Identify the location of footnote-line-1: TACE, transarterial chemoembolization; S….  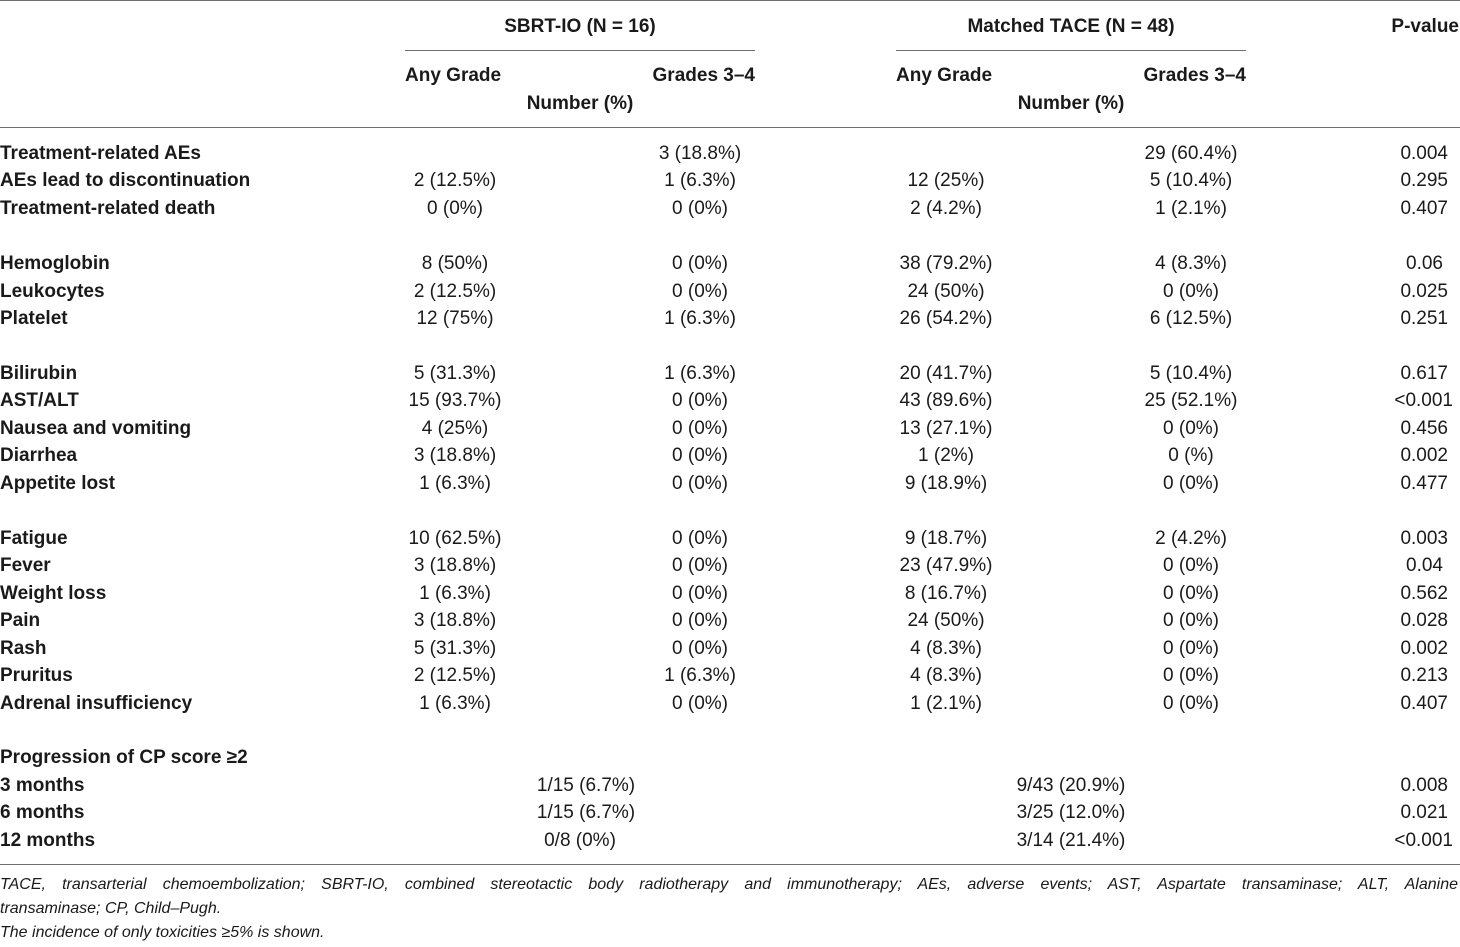
(729, 884).